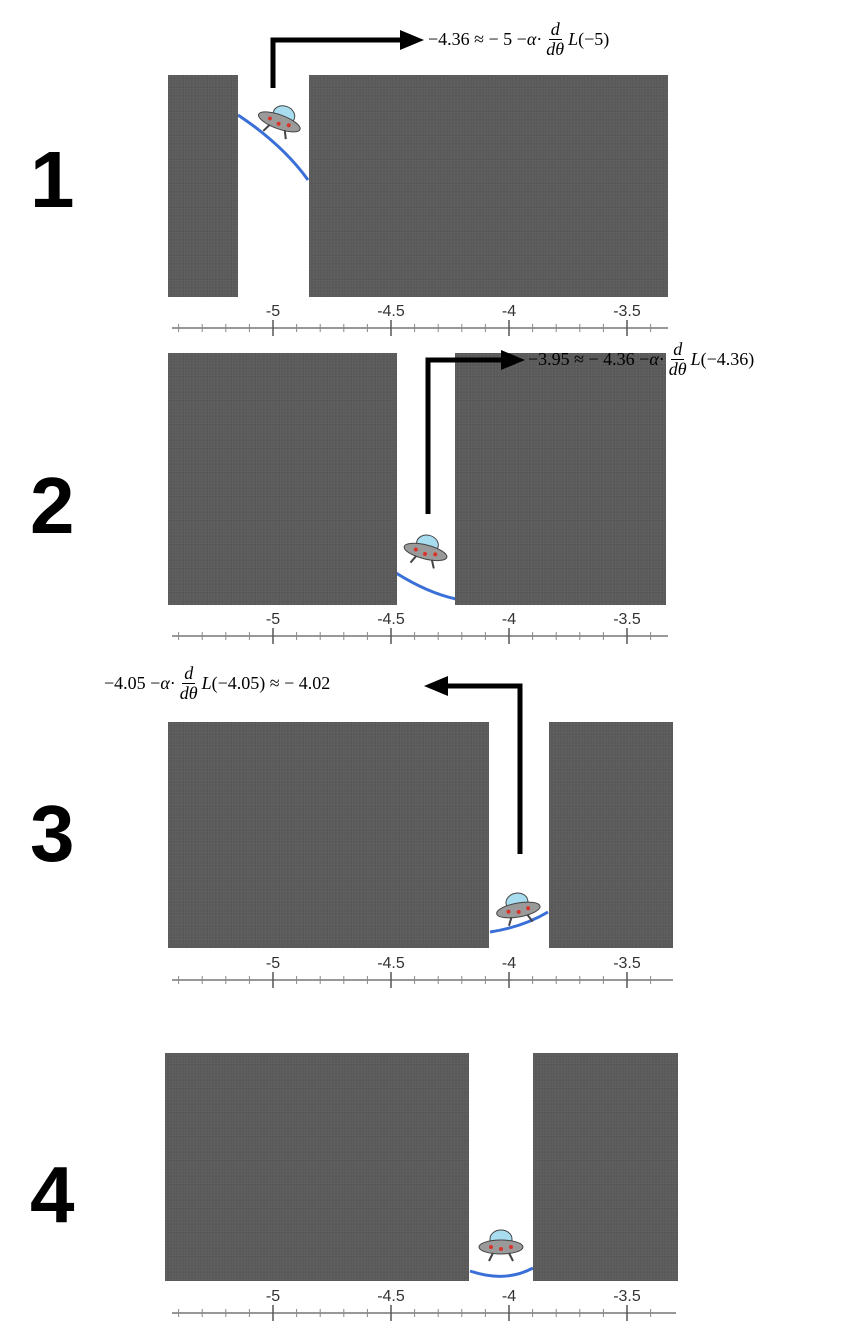  I want to click on formula-arg: (−4.36), so click(727, 358).